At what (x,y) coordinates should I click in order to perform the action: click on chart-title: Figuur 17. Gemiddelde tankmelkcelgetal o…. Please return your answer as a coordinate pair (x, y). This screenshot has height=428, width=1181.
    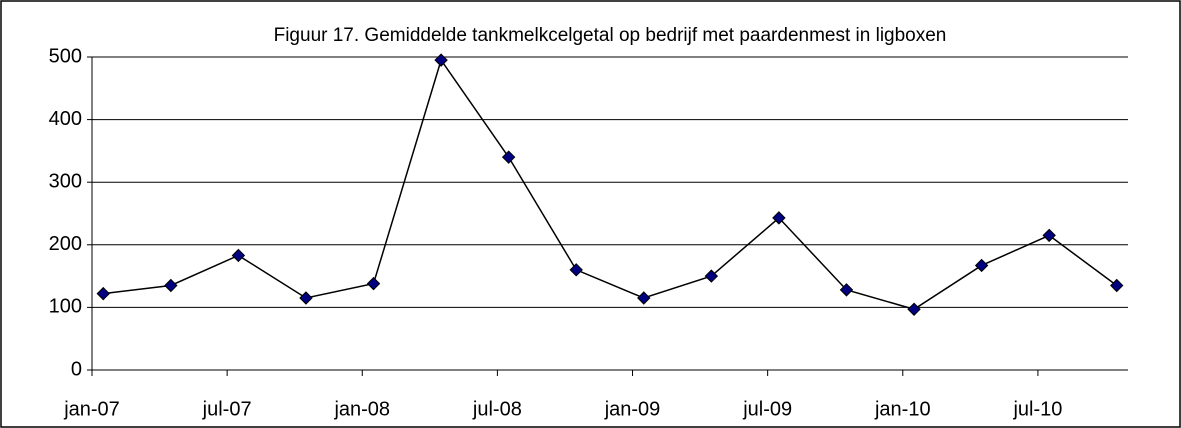
    Looking at the image, I should click on (610, 35).